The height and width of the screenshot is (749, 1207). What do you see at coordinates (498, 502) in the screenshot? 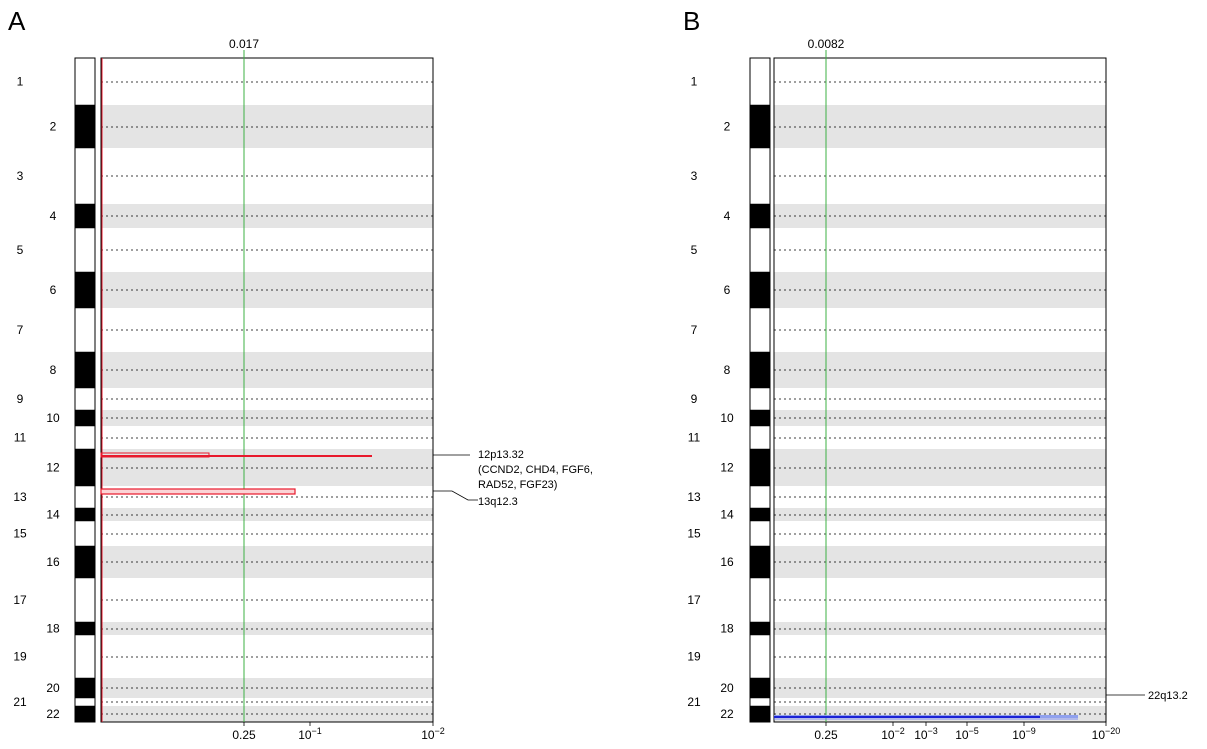
I see `peak-label: 13q12.3` at bounding box center [498, 502].